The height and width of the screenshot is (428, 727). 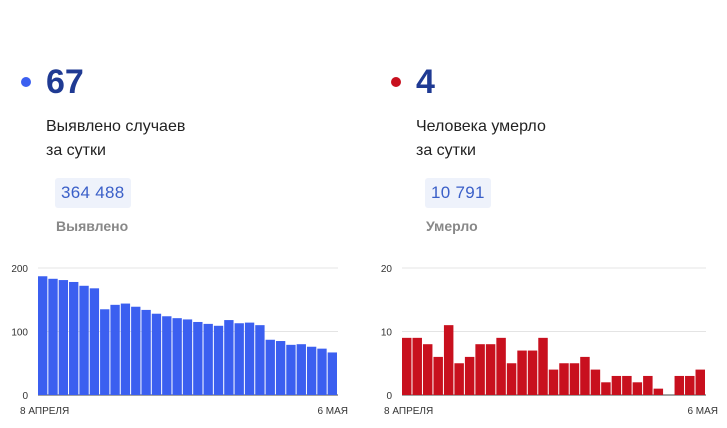 What do you see at coordinates (387, 269) in the screenshot?
I see `y-tick-label: 20` at bounding box center [387, 269].